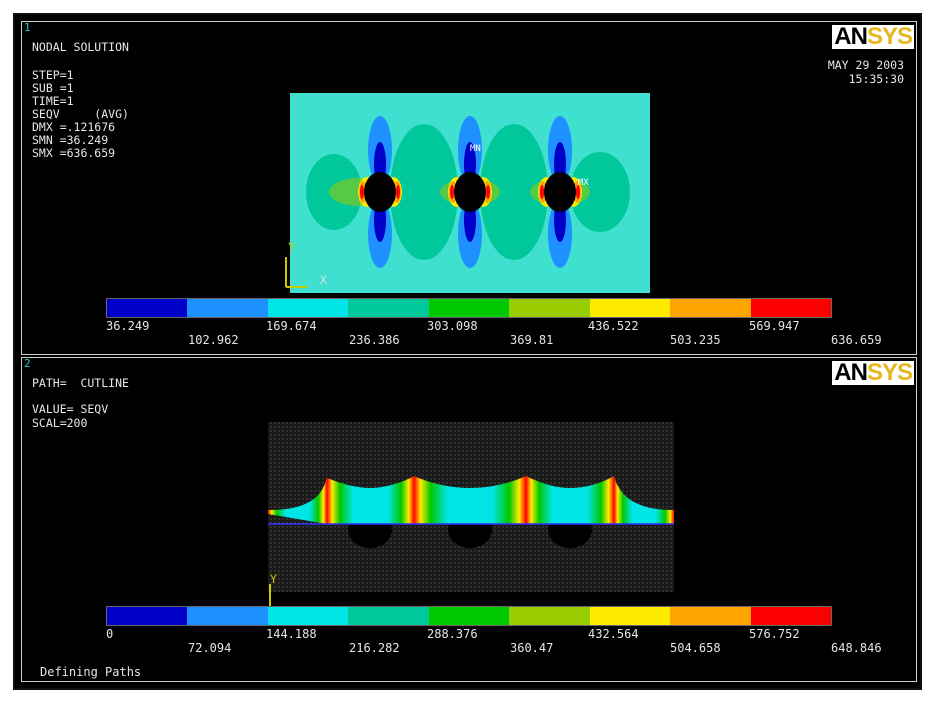  I want to click on info-smx: SMX =636.659, so click(74, 153).